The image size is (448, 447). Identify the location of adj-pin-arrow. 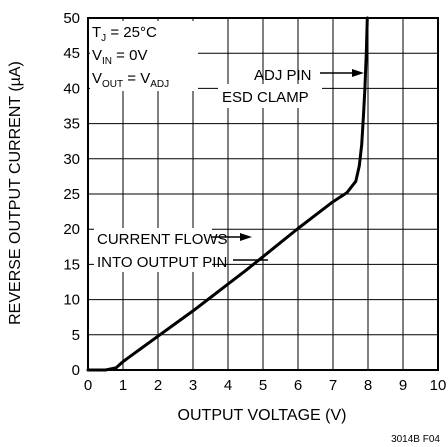
(342, 73).